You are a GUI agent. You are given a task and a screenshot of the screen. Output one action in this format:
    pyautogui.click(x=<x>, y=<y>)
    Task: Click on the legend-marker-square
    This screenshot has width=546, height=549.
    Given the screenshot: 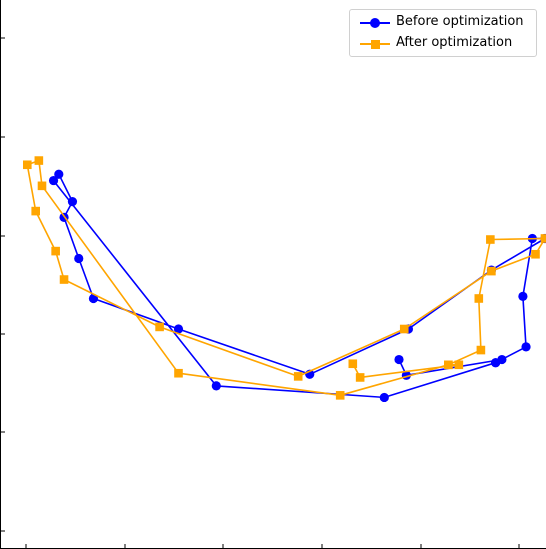 What is the action you would take?
    pyautogui.click(x=375, y=44)
    